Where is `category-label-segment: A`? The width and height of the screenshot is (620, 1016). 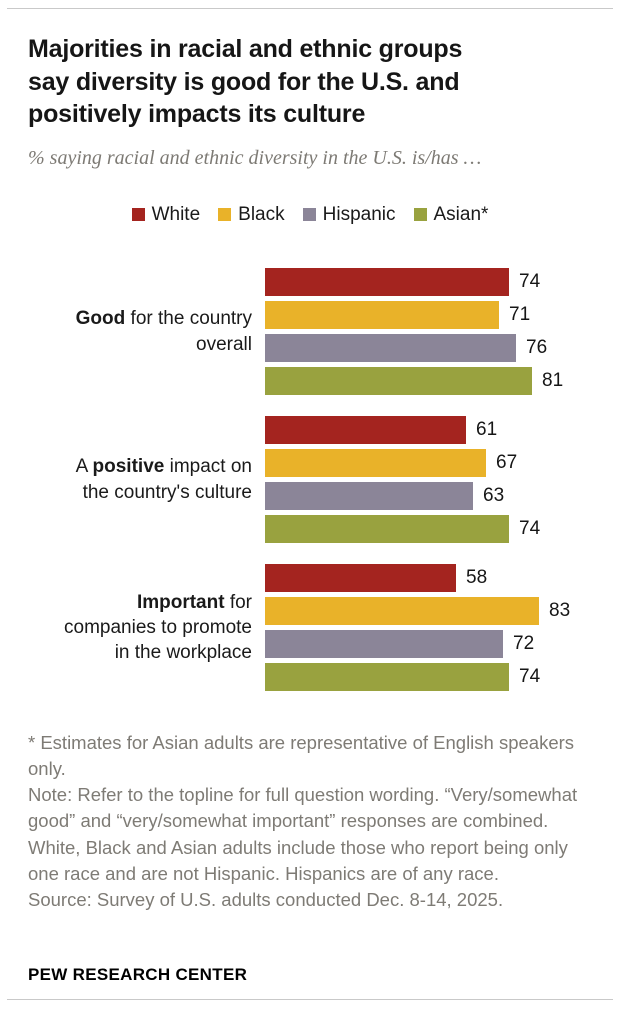 category-label-segment: A is located at coordinates (84, 467).